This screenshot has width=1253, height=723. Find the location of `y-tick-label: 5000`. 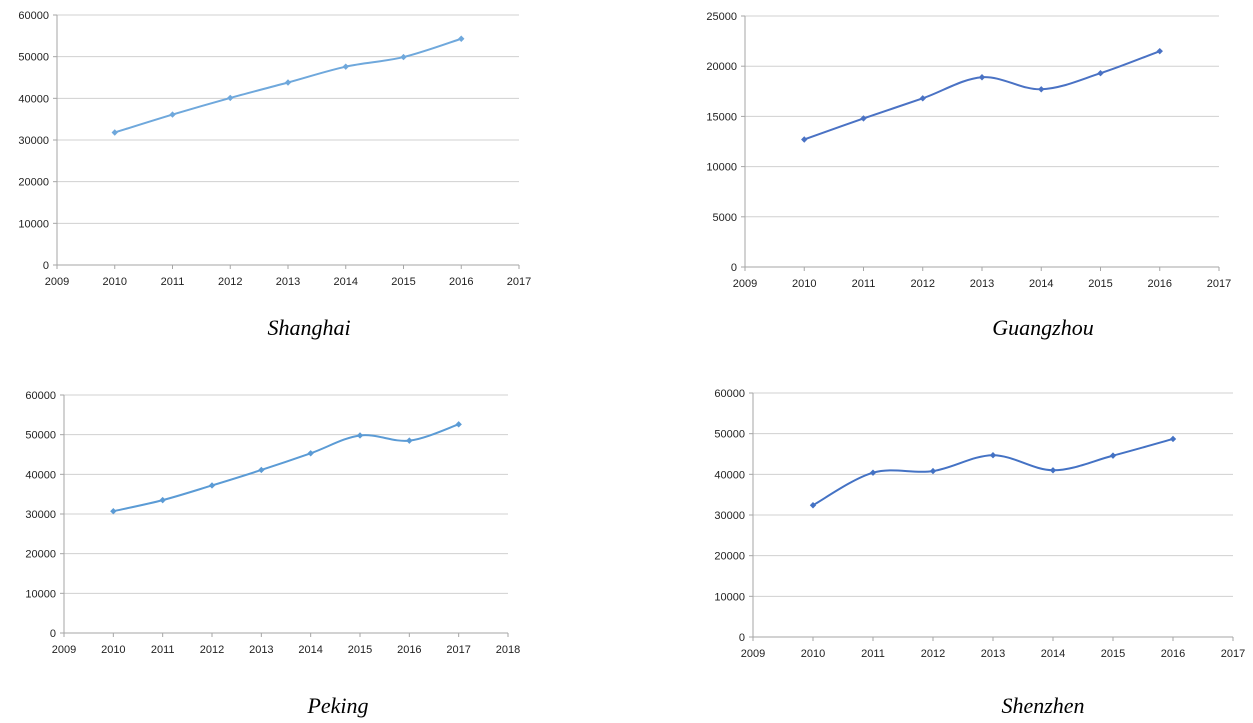

y-tick-label: 5000 is located at coordinates (725, 218).